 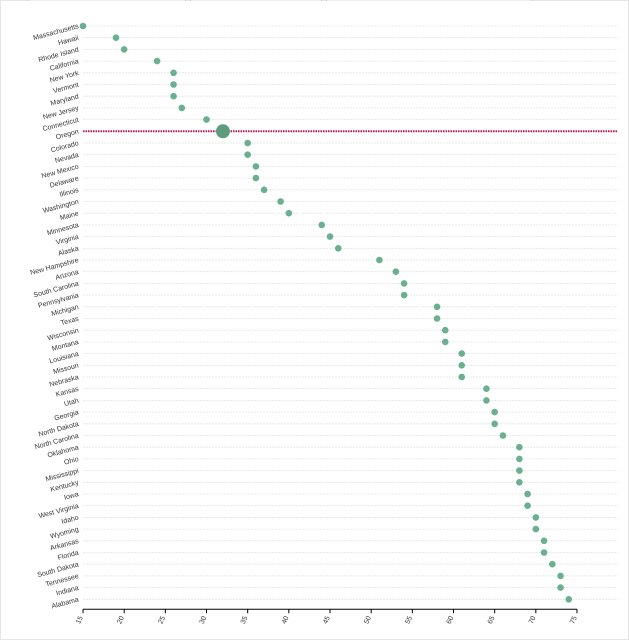 What do you see at coordinates (121, 620) in the screenshot?
I see `x-tick-label: 20` at bounding box center [121, 620].